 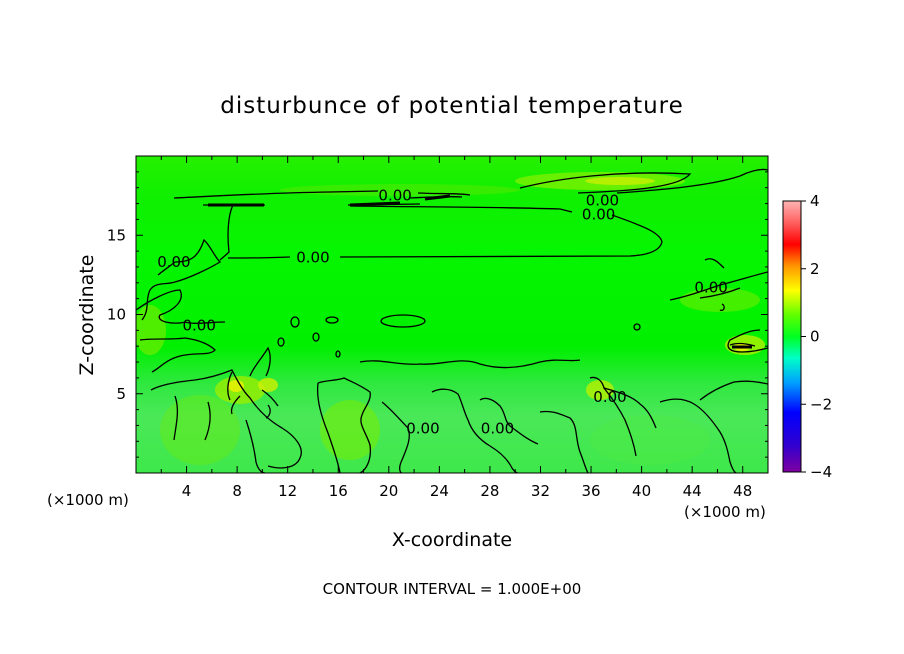 What do you see at coordinates (489, 491) in the screenshot?
I see `x-tick-label: 28` at bounding box center [489, 491].